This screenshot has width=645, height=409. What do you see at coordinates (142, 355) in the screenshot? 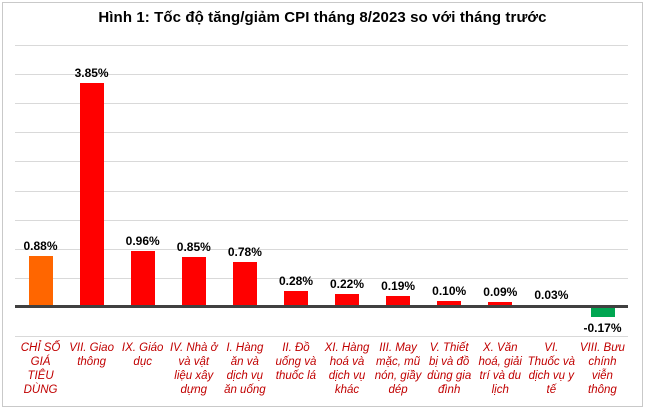
I see `category-label: IX. Giáo dục` at bounding box center [142, 355].